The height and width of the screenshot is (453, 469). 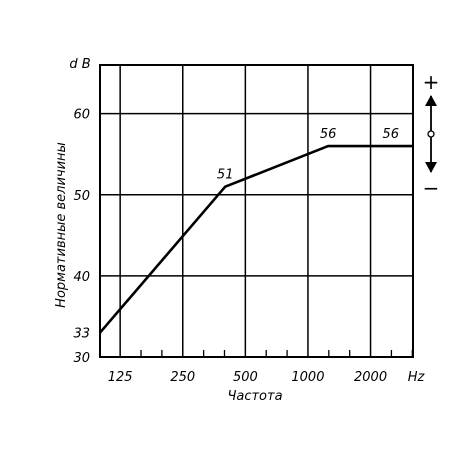 What do you see at coordinates (307, 377) in the screenshot?
I see `x-tick-label-1000: 1000` at bounding box center [307, 377].